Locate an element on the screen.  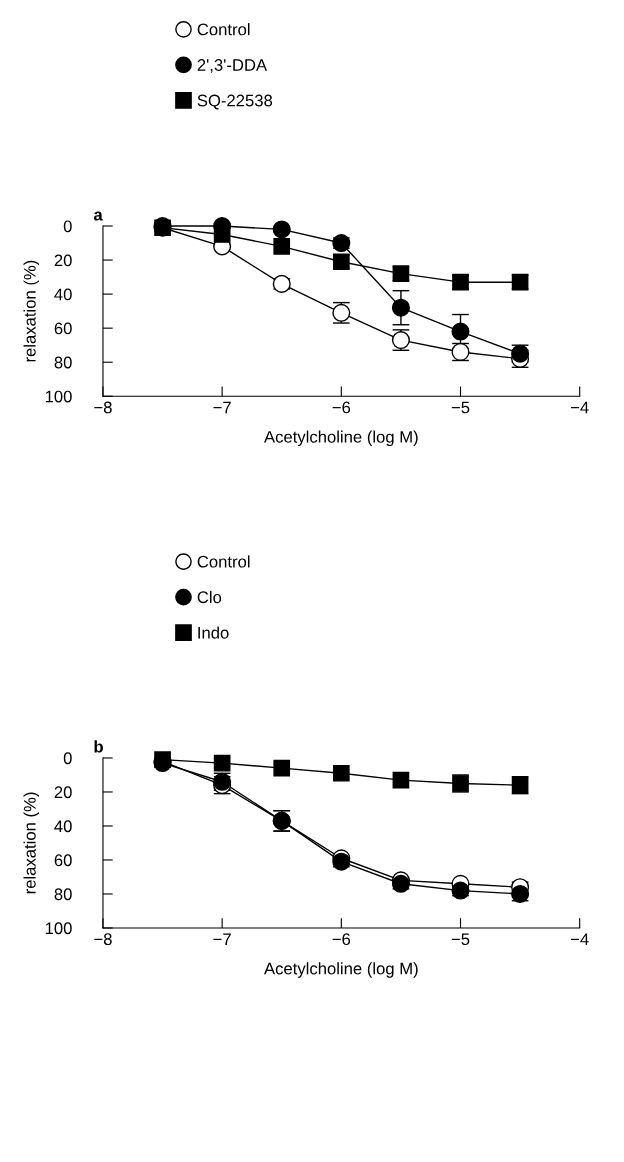
legend-label: SQ-22538 is located at coordinates (235, 102).